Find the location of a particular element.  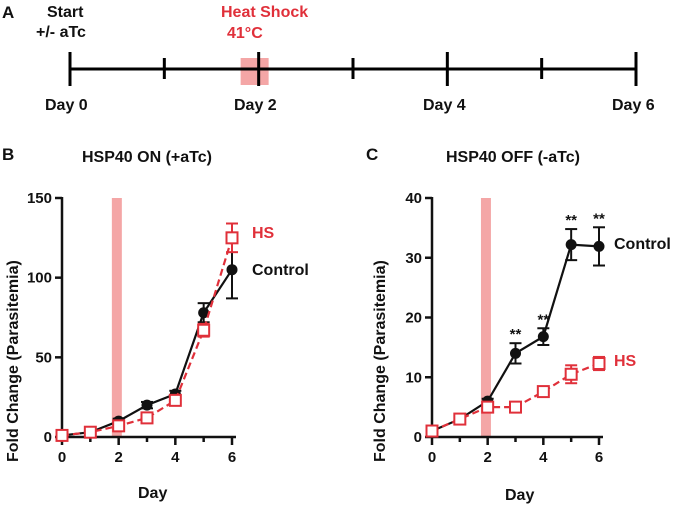

timeline is located at coordinates (353, 69).